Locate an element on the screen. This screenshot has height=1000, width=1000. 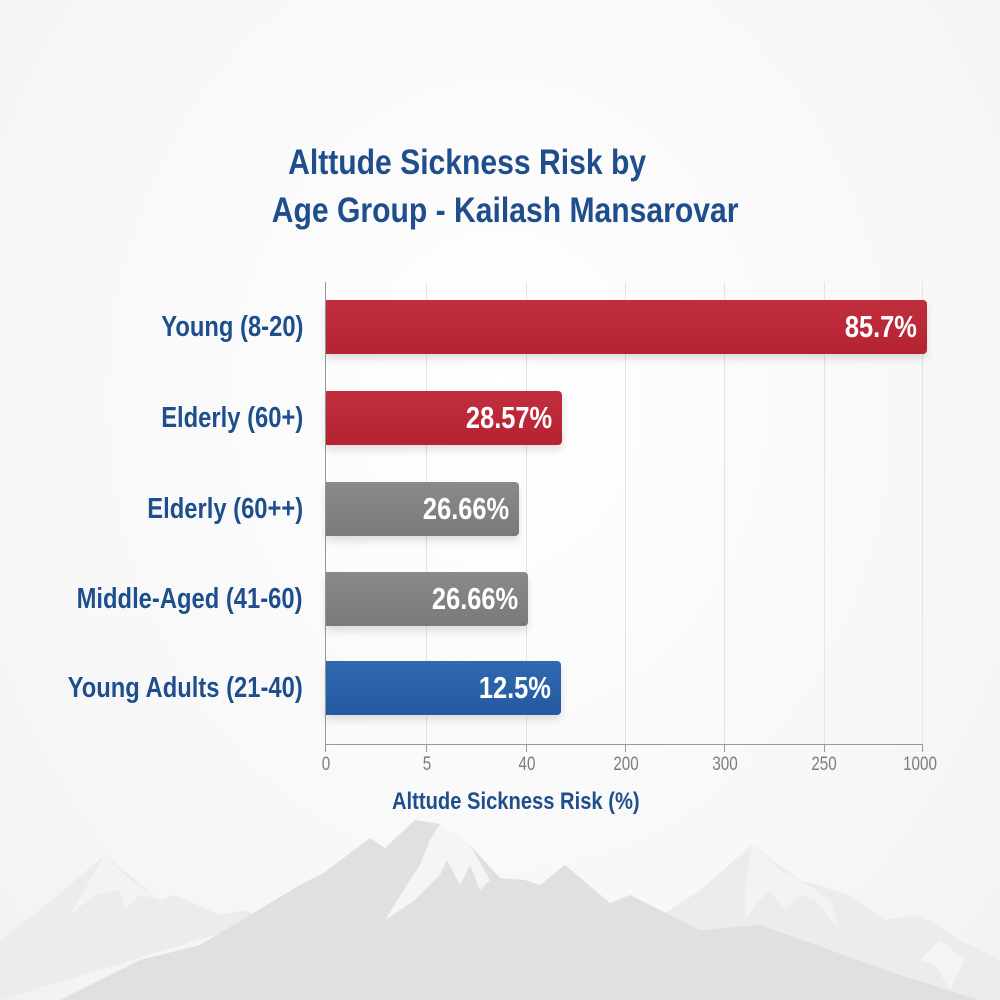
x-axis-title: Alttude Sickness Risk (%) is located at coordinates (516, 801).